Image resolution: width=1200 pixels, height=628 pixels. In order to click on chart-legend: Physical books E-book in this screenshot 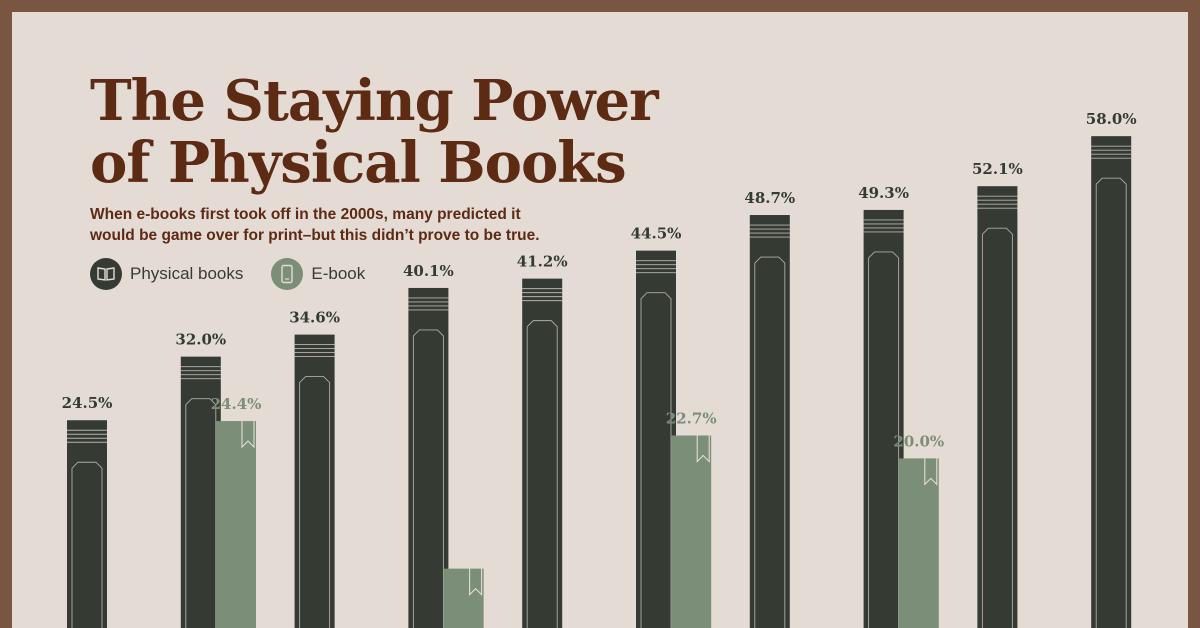, I will do `click(227, 274)`.